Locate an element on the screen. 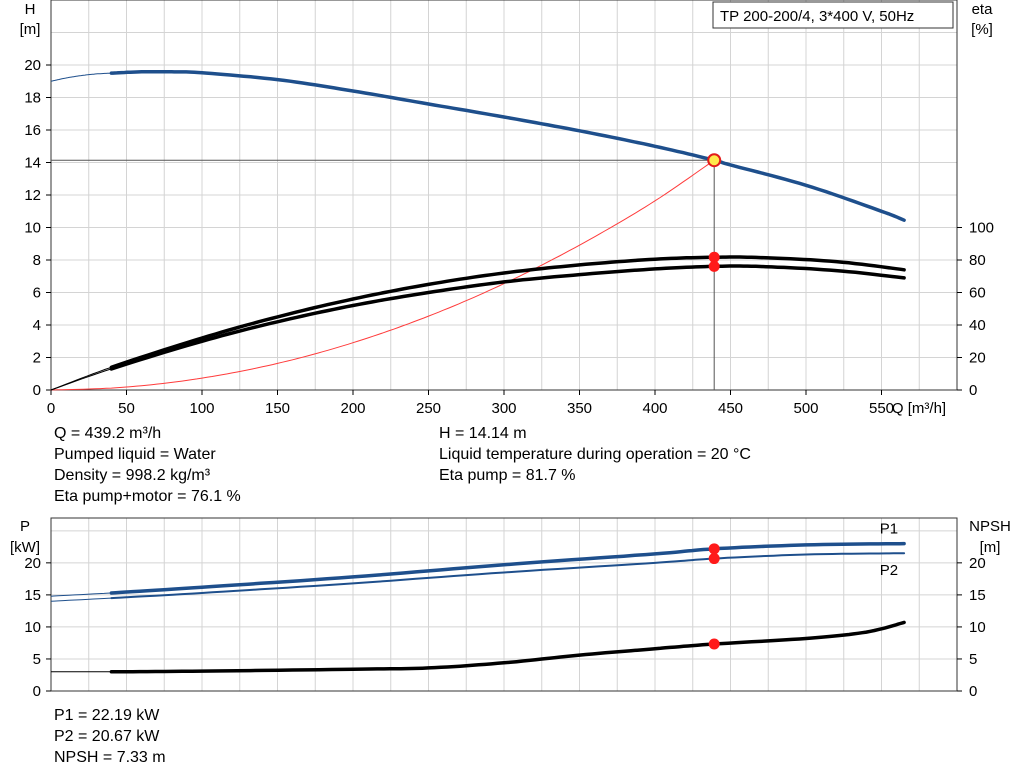 This screenshot has width=1024, height=781. x-tick-label: 400 is located at coordinates (654, 408).